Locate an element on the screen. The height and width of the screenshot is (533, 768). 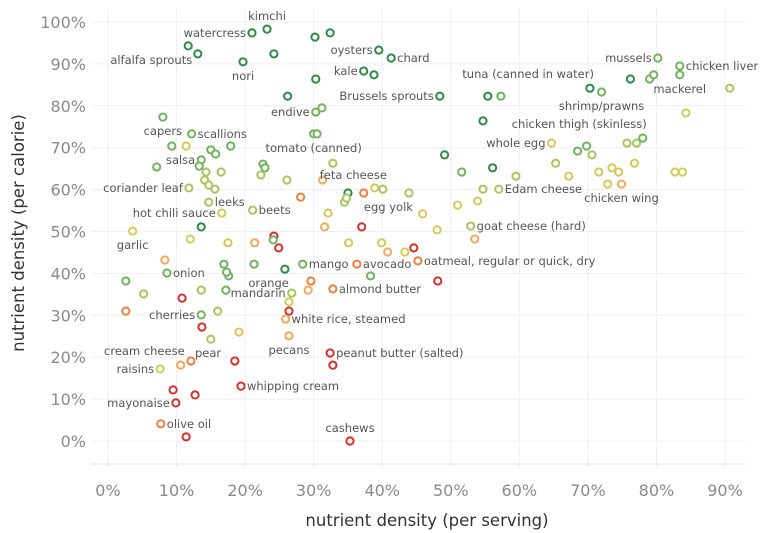
y-tick-label: 30% is located at coordinates (68, 315).